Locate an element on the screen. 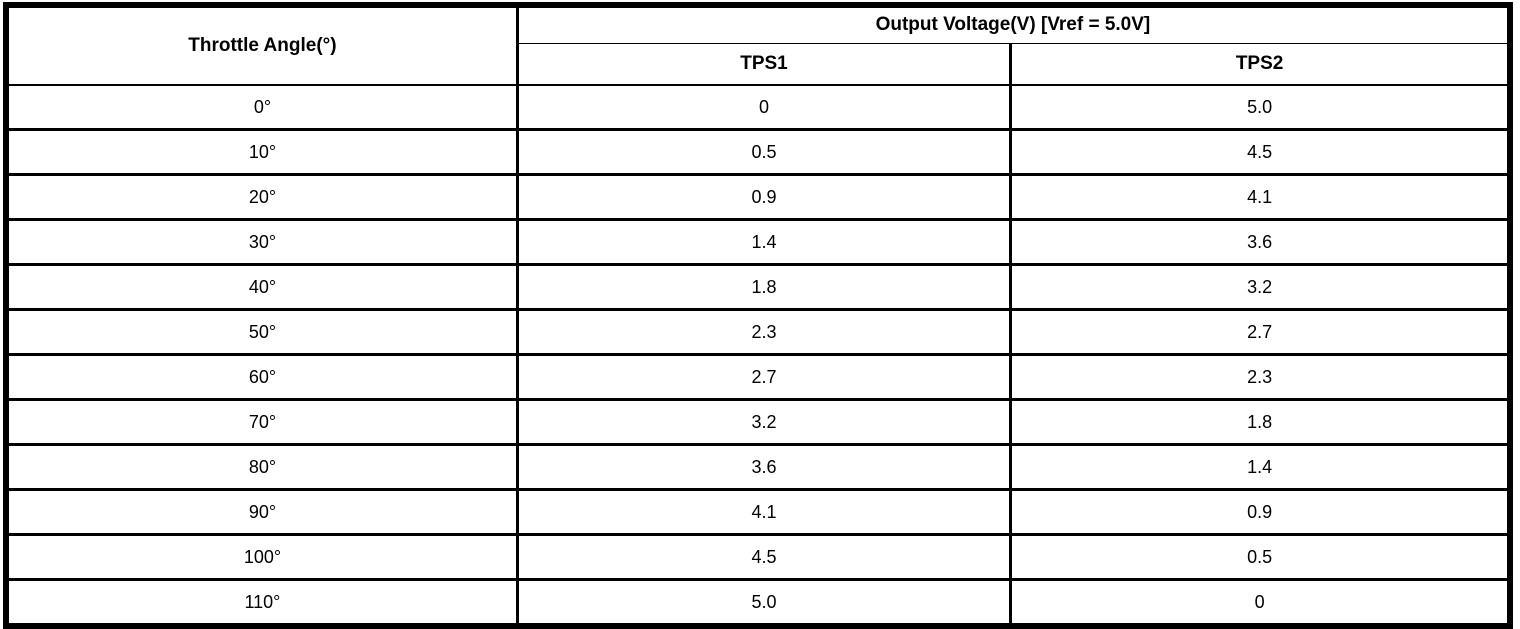  tps2-cell: 2.7 is located at coordinates (1260, 332).